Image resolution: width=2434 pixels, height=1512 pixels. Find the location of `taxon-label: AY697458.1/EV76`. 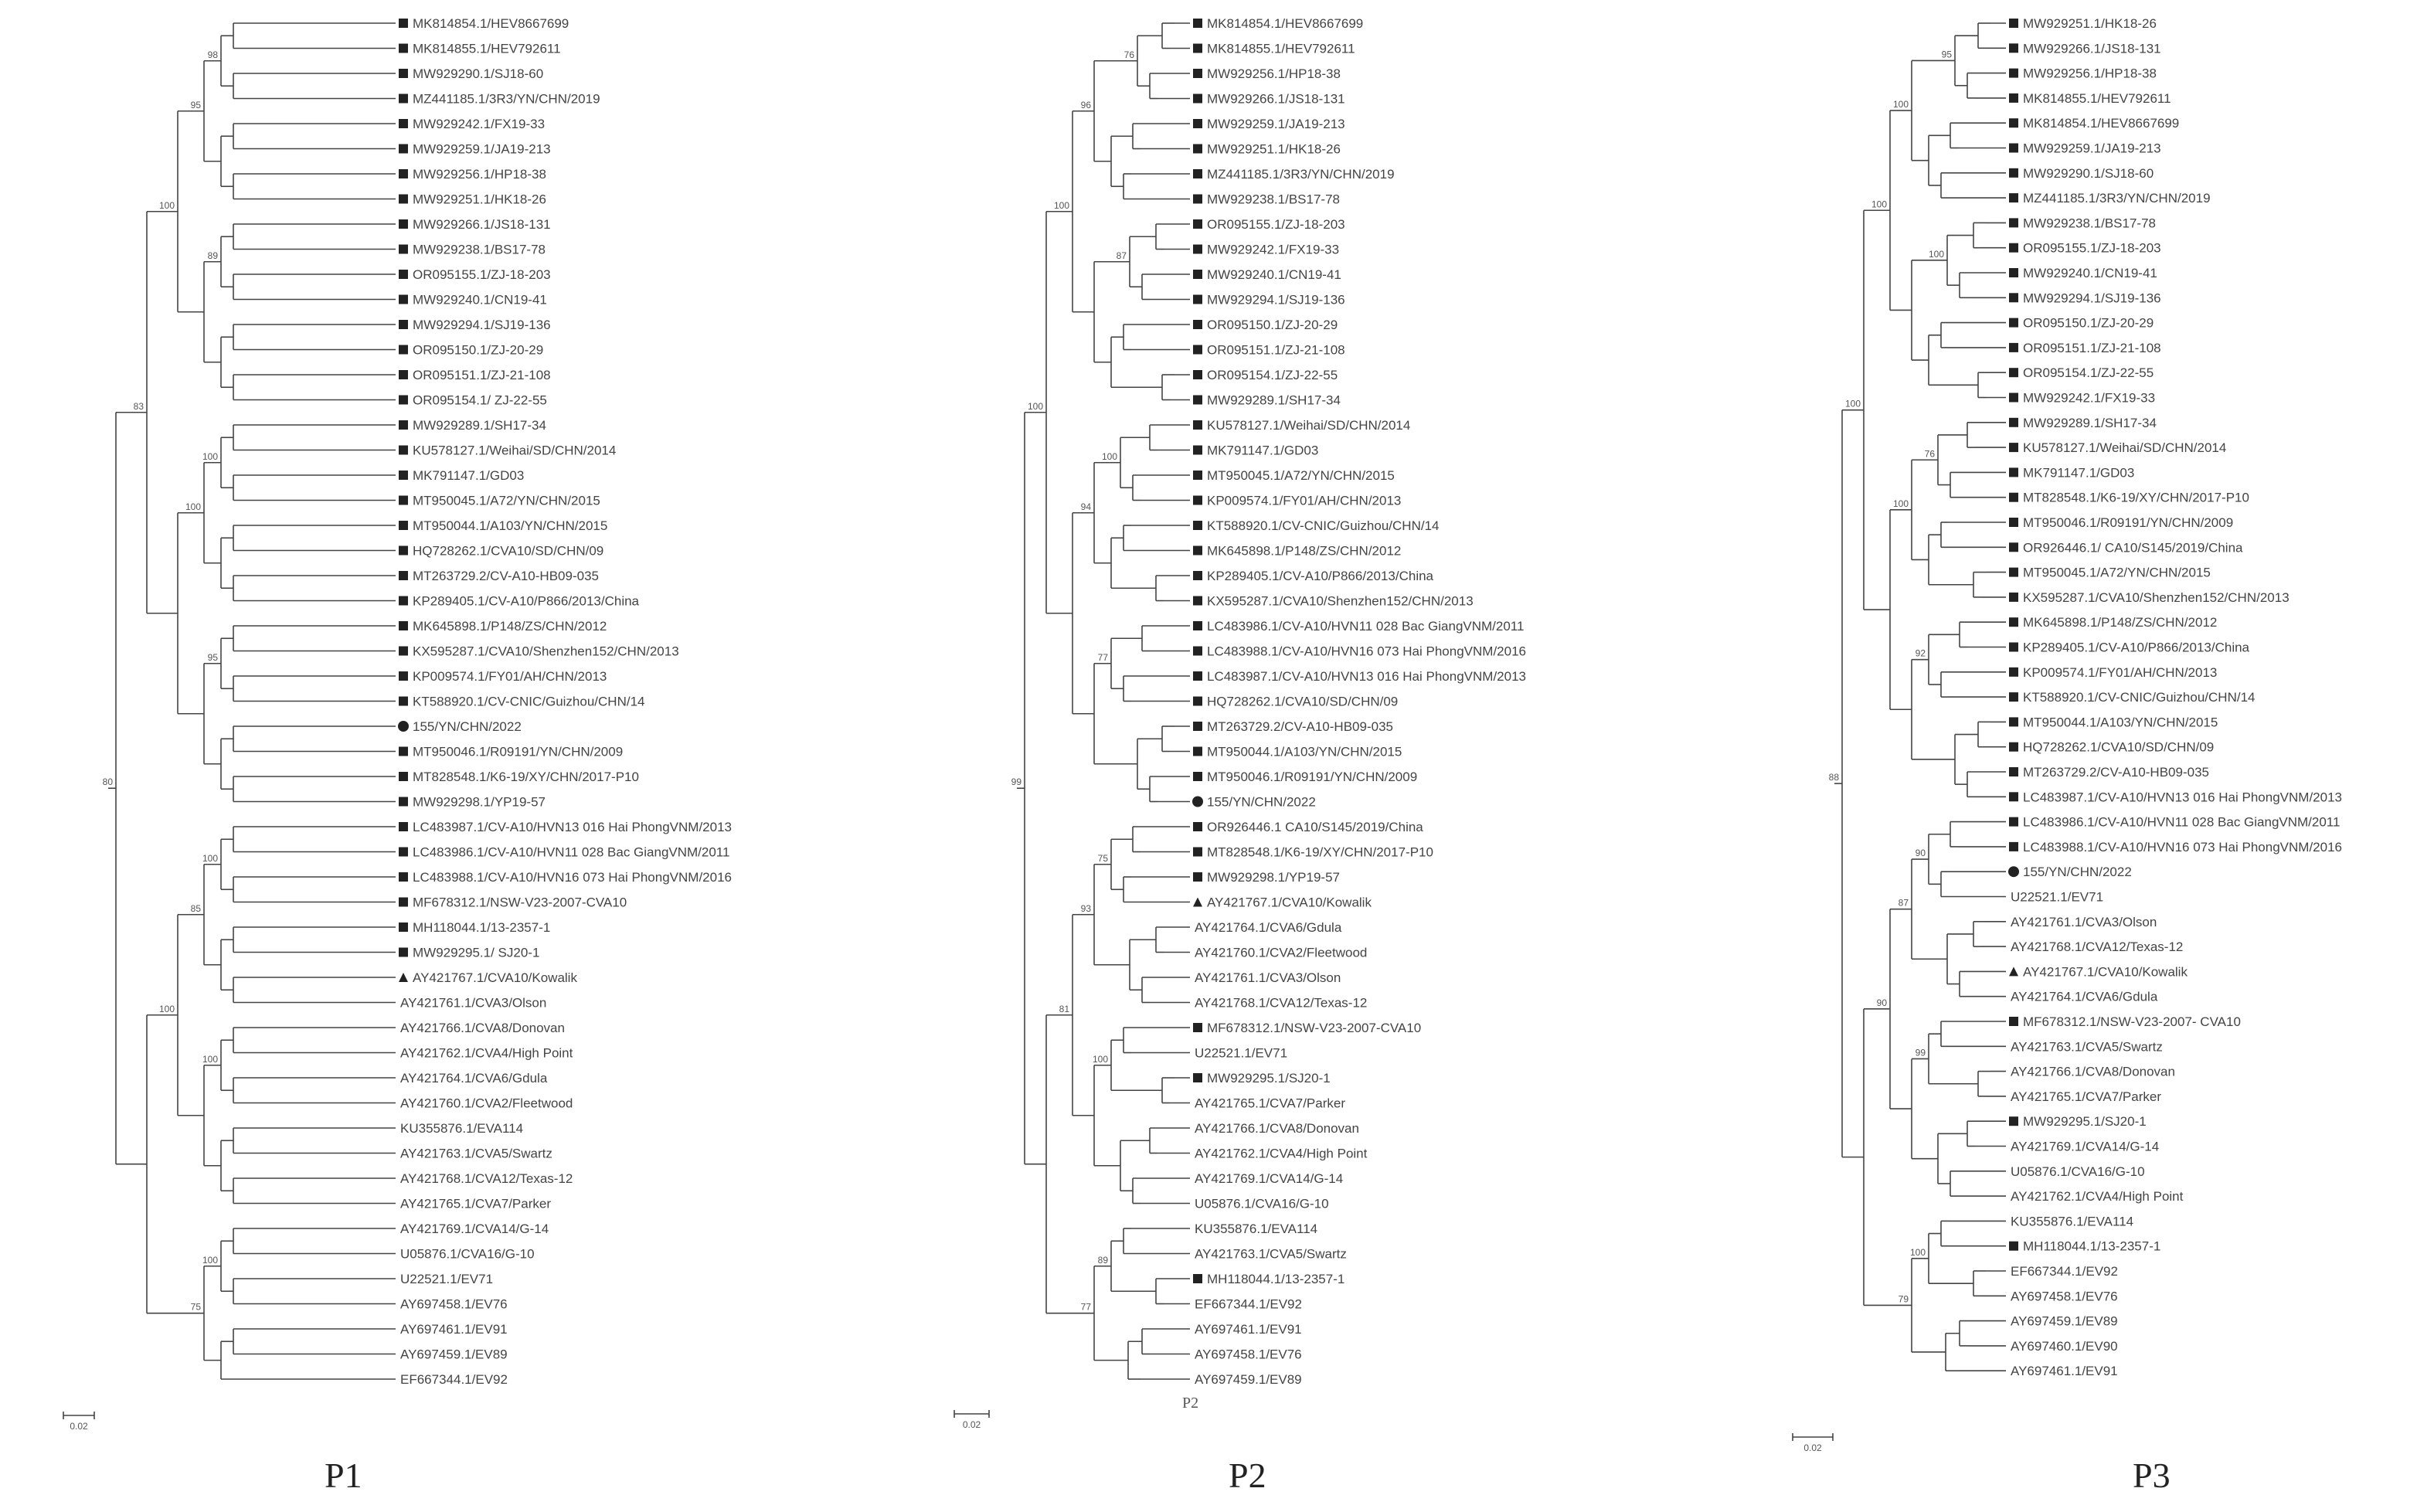

taxon-label: AY697458.1/EV76 is located at coordinates (2064, 1296).